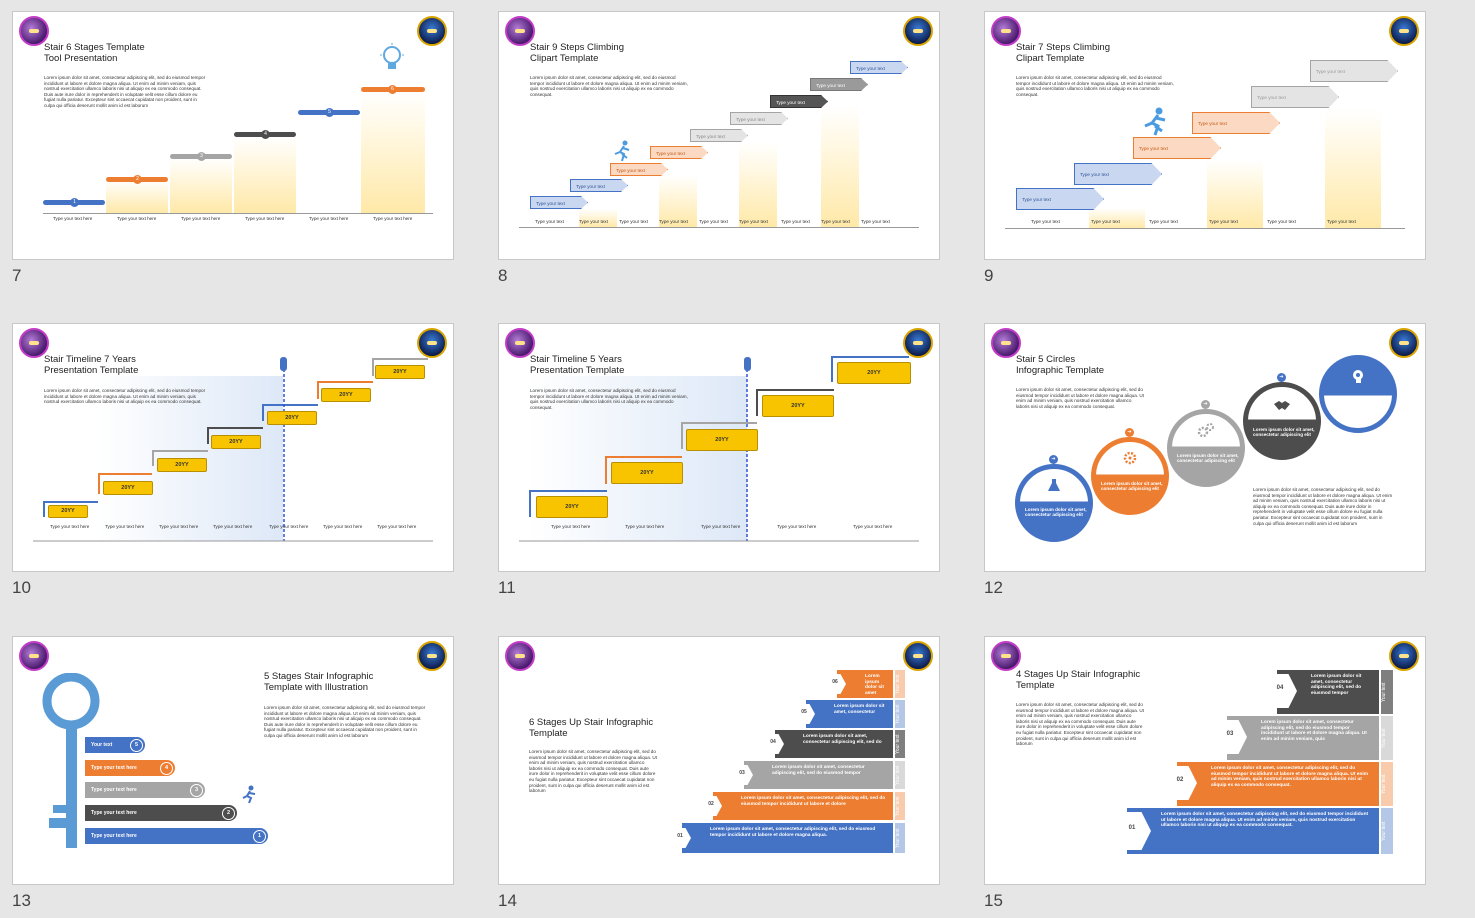  What do you see at coordinates (130, 768) in the screenshot?
I see `key-stage-4: Type your text here 4` at bounding box center [130, 768].